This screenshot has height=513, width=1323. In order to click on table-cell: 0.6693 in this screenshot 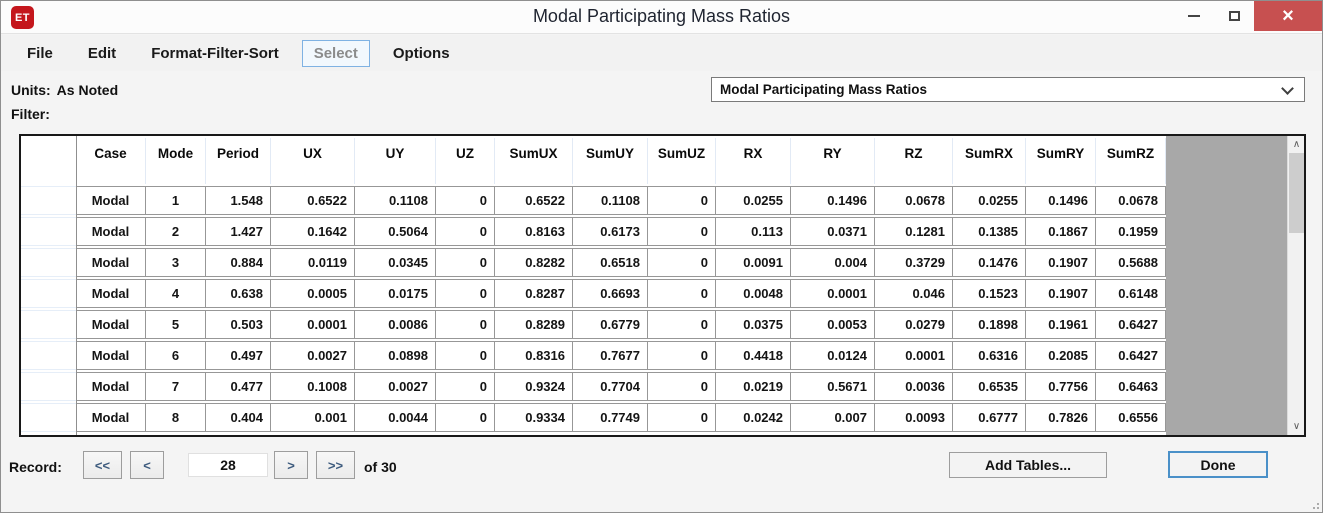, I will do `click(610, 293)`.